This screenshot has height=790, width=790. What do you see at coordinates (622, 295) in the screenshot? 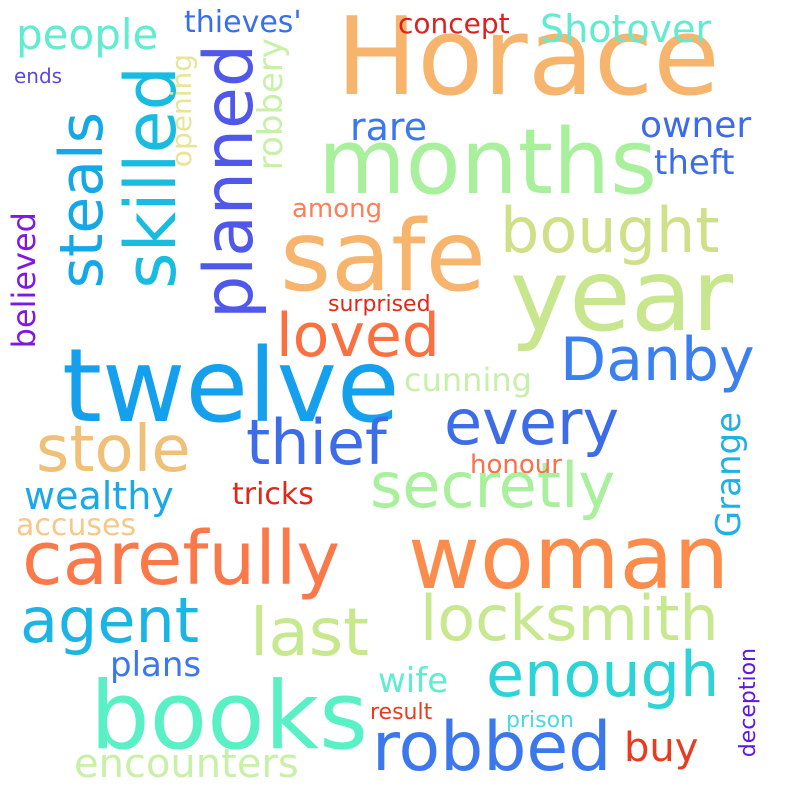
I see `word-year: year` at bounding box center [622, 295].